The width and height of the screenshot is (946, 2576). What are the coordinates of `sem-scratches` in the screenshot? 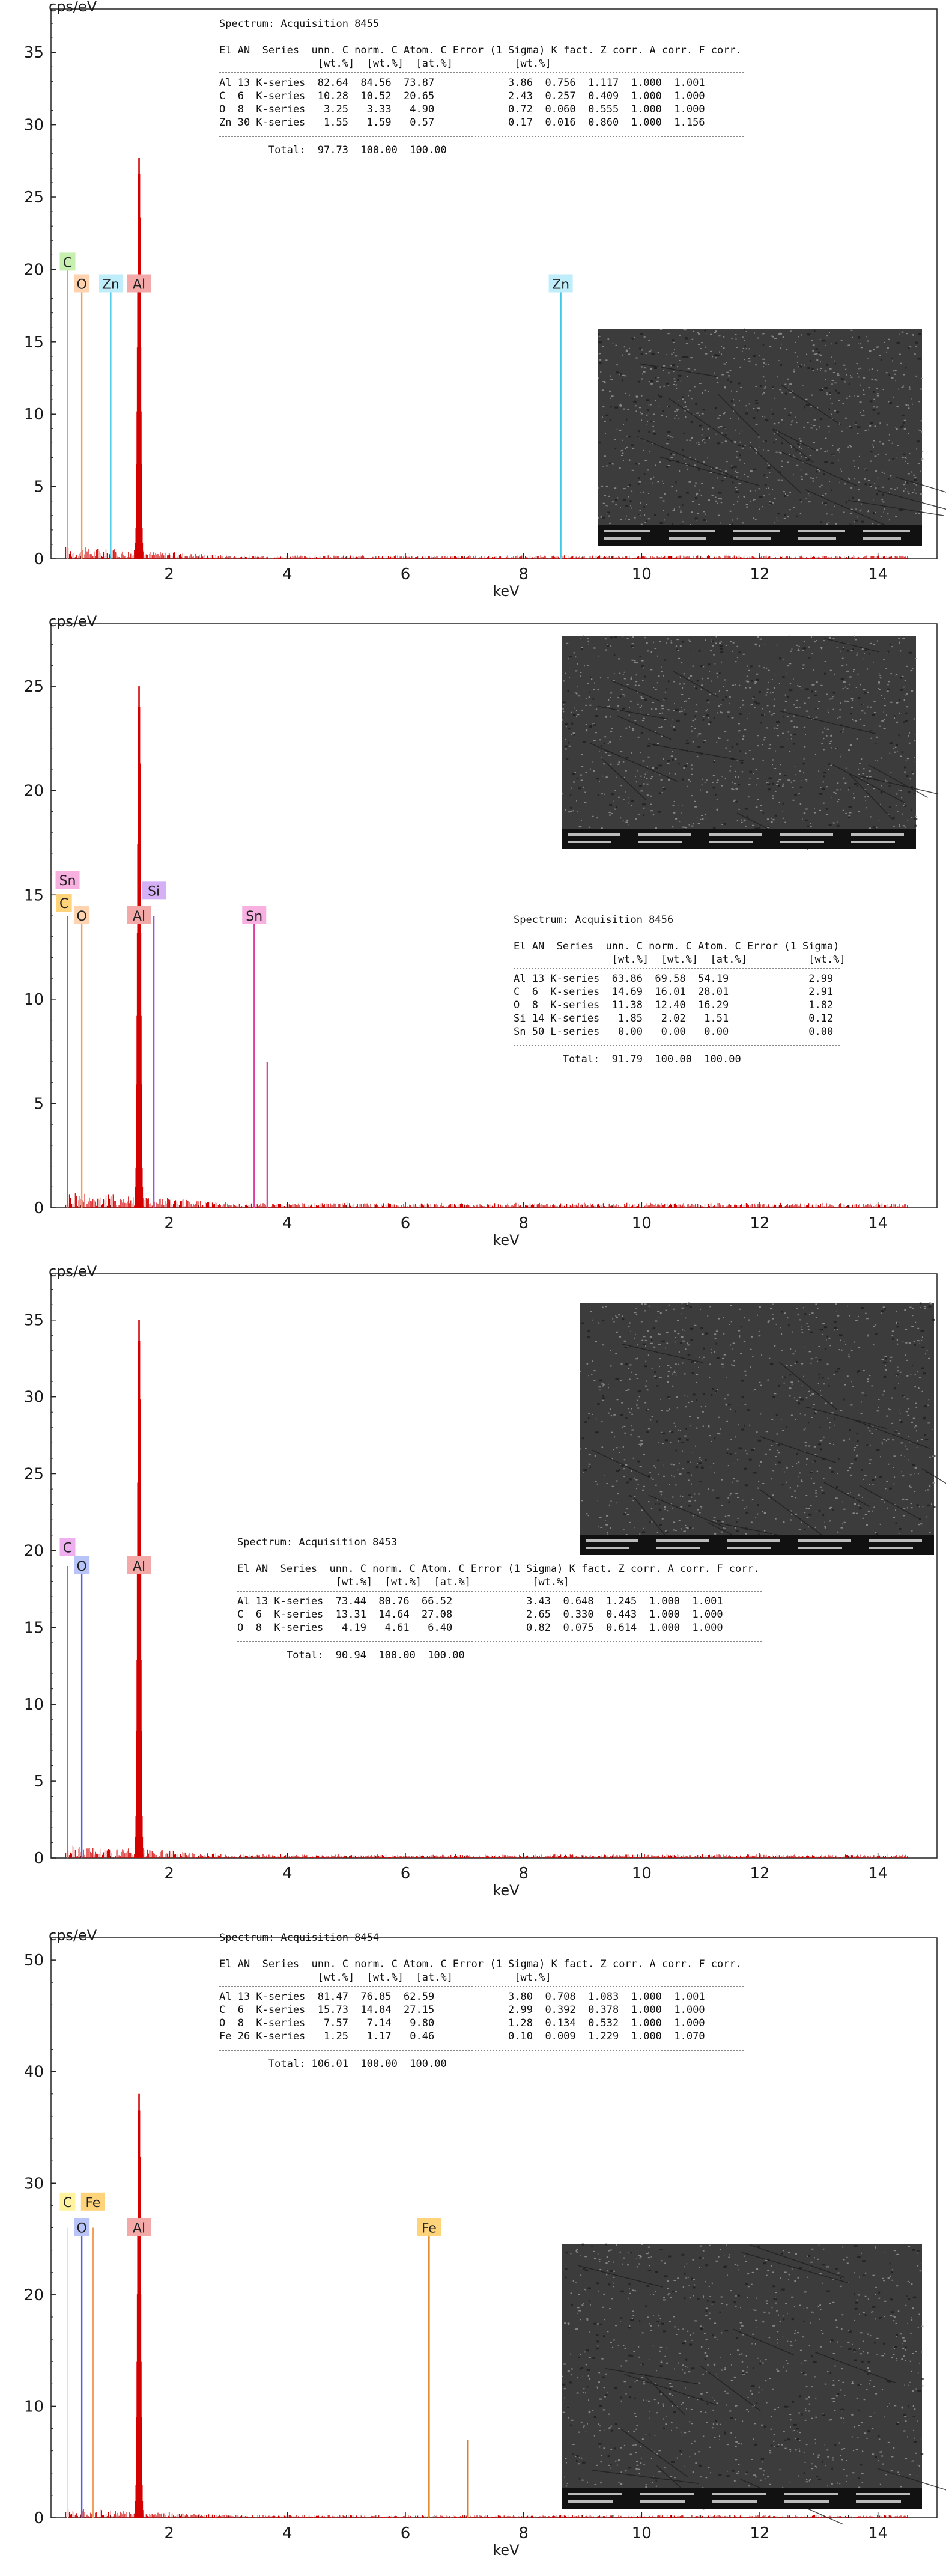 It's located at (769, 1444).